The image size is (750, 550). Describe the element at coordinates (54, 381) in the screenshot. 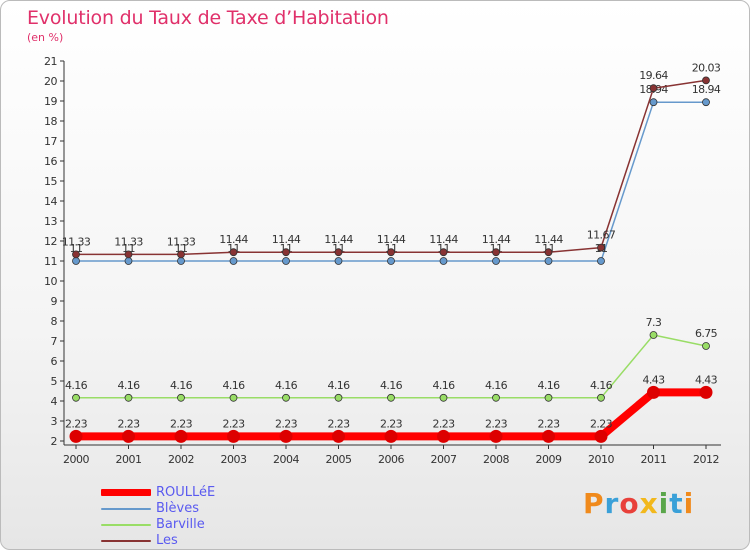

I see `y-tick-label: 5` at that location.